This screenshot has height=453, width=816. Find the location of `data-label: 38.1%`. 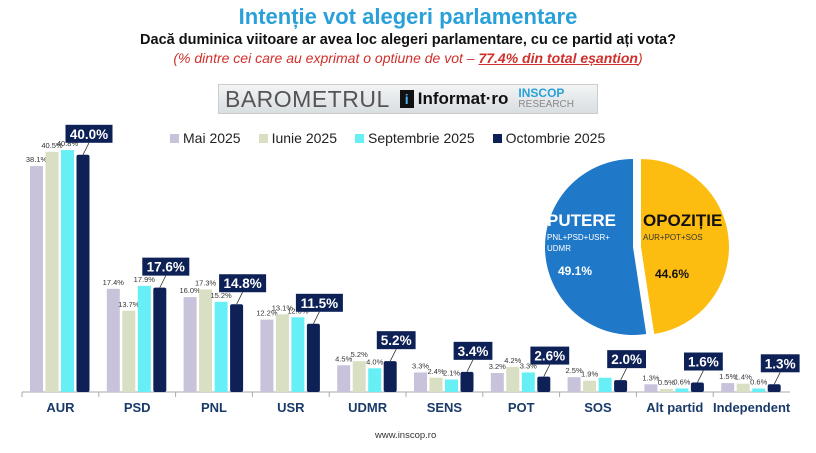

data-label: 38.1% is located at coordinates (37, 159).